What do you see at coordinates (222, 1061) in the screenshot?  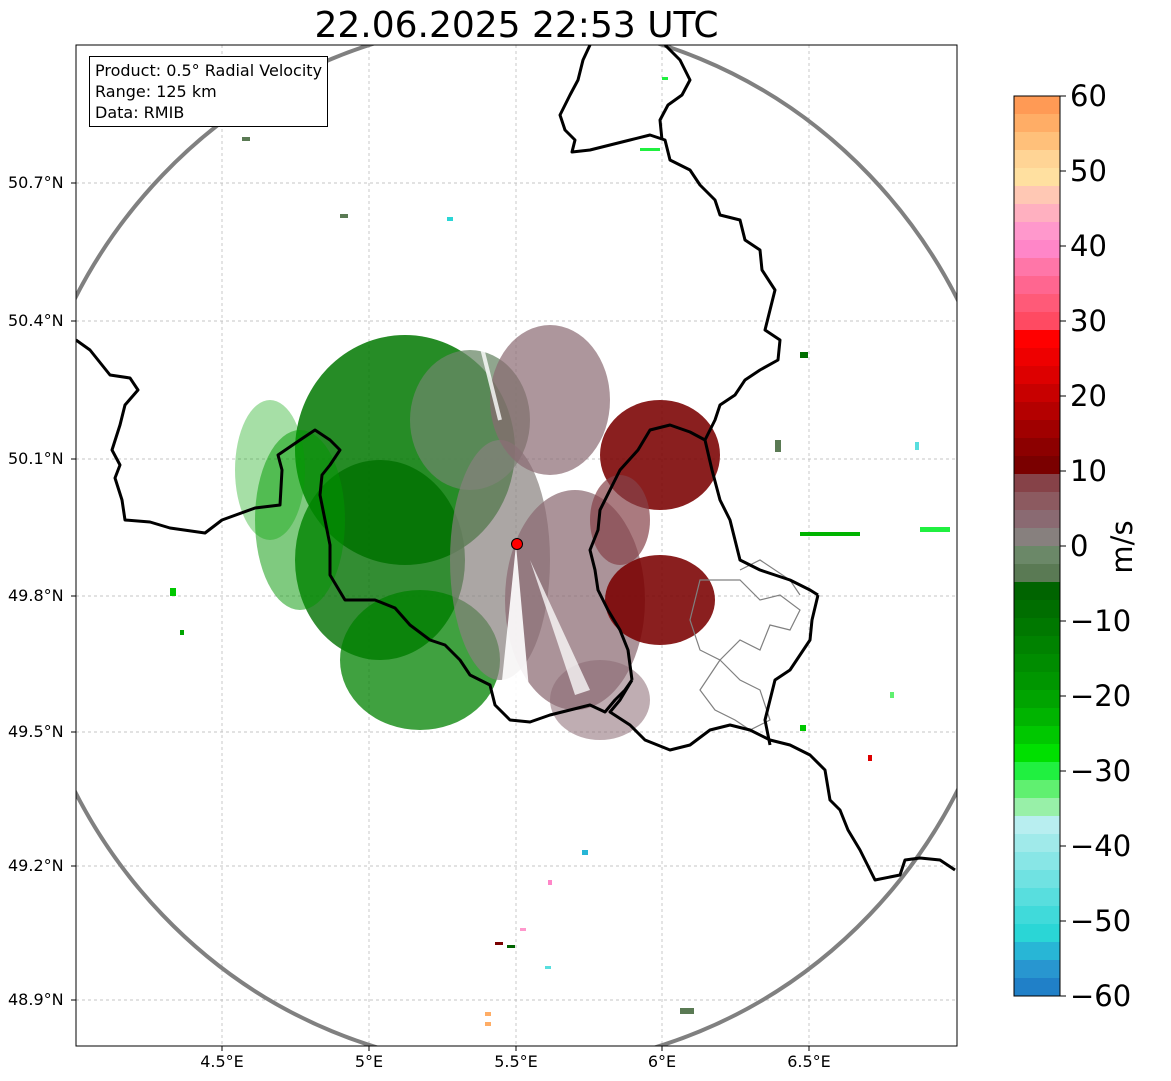 I see `lon-tick-label: 4.5°E` at bounding box center [222, 1061].